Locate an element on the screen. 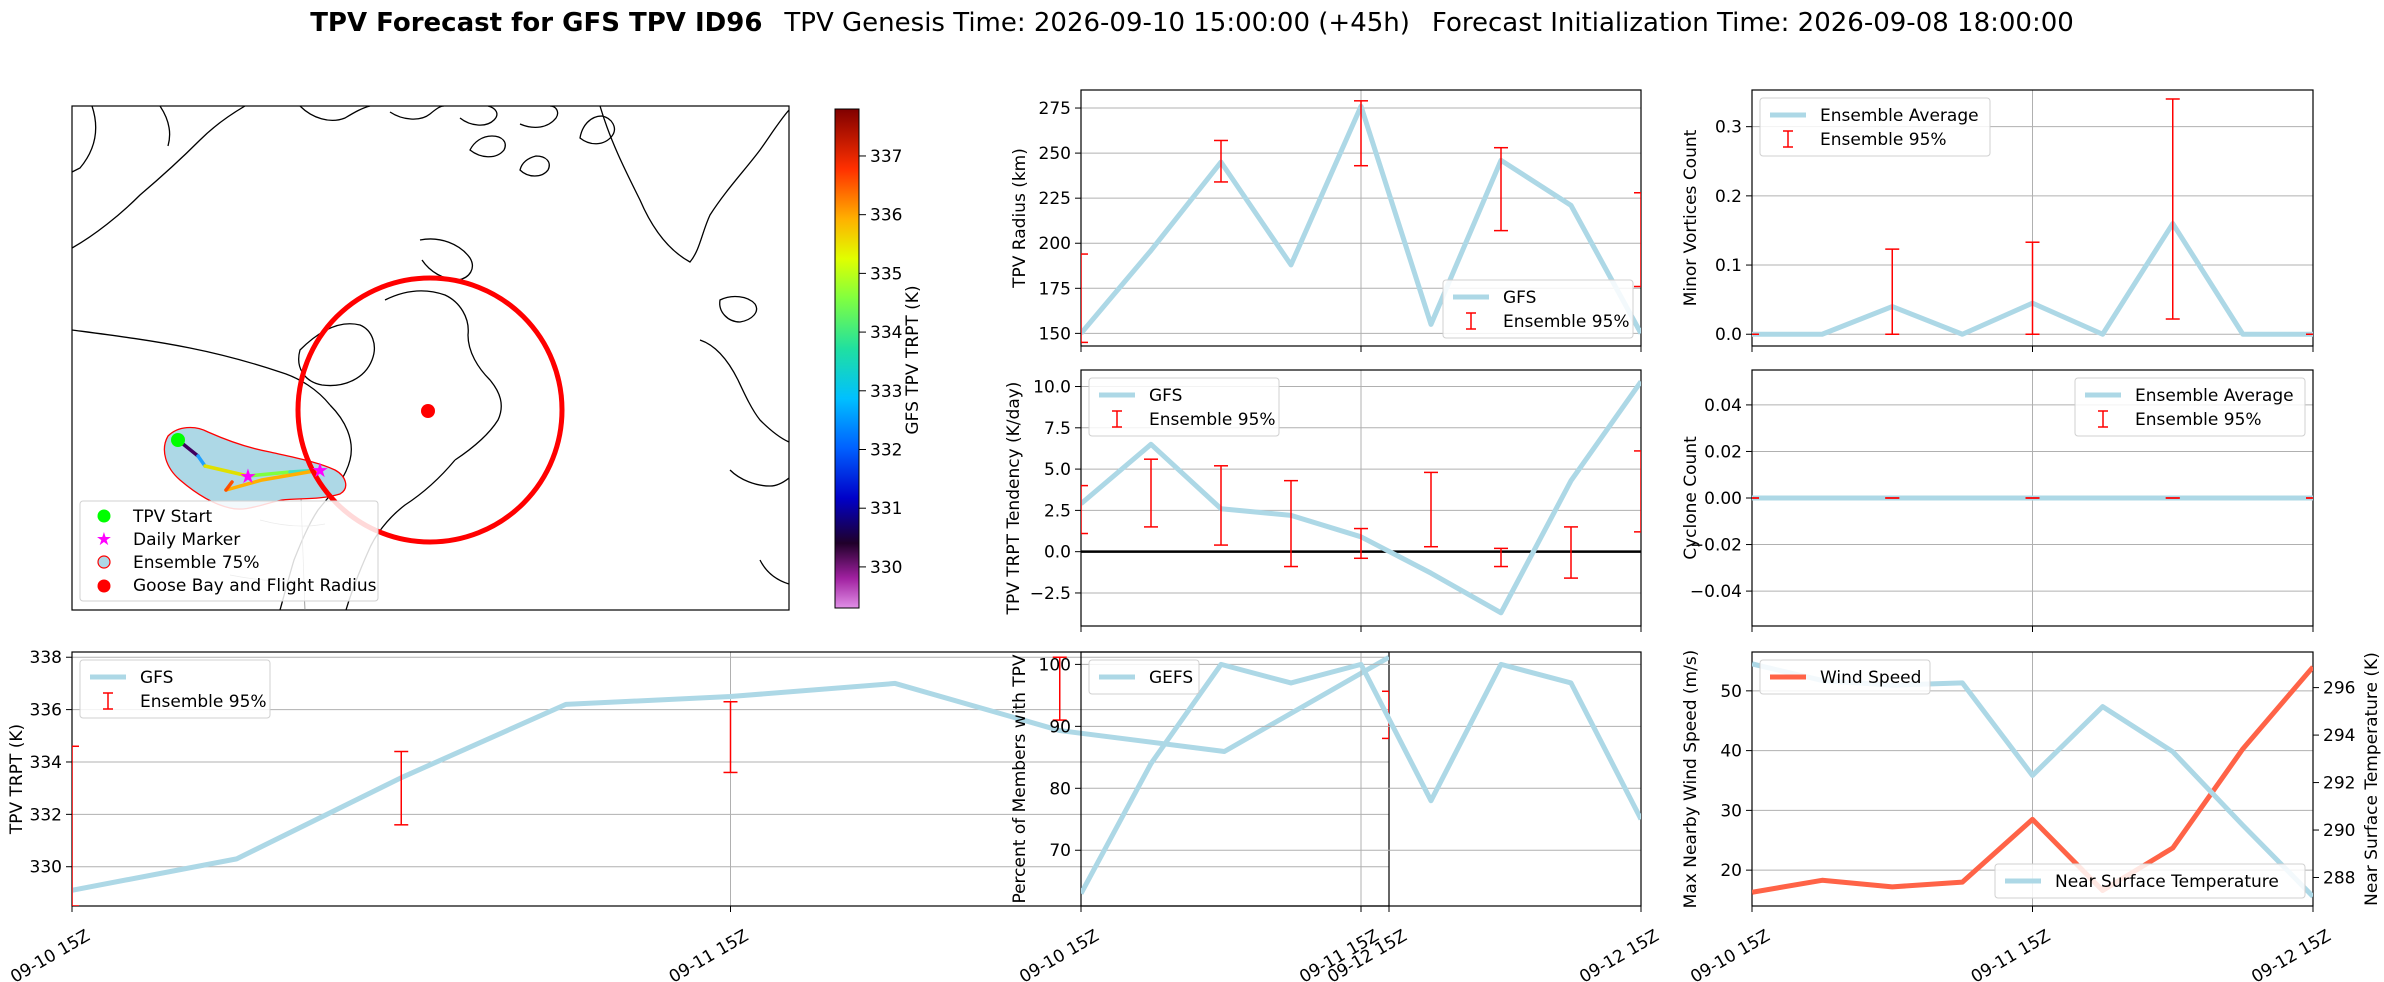 Image resolution: width=2384 pixels, height=982 pixels. radius-ytick-label: 200 is located at coordinates (1055, 244).